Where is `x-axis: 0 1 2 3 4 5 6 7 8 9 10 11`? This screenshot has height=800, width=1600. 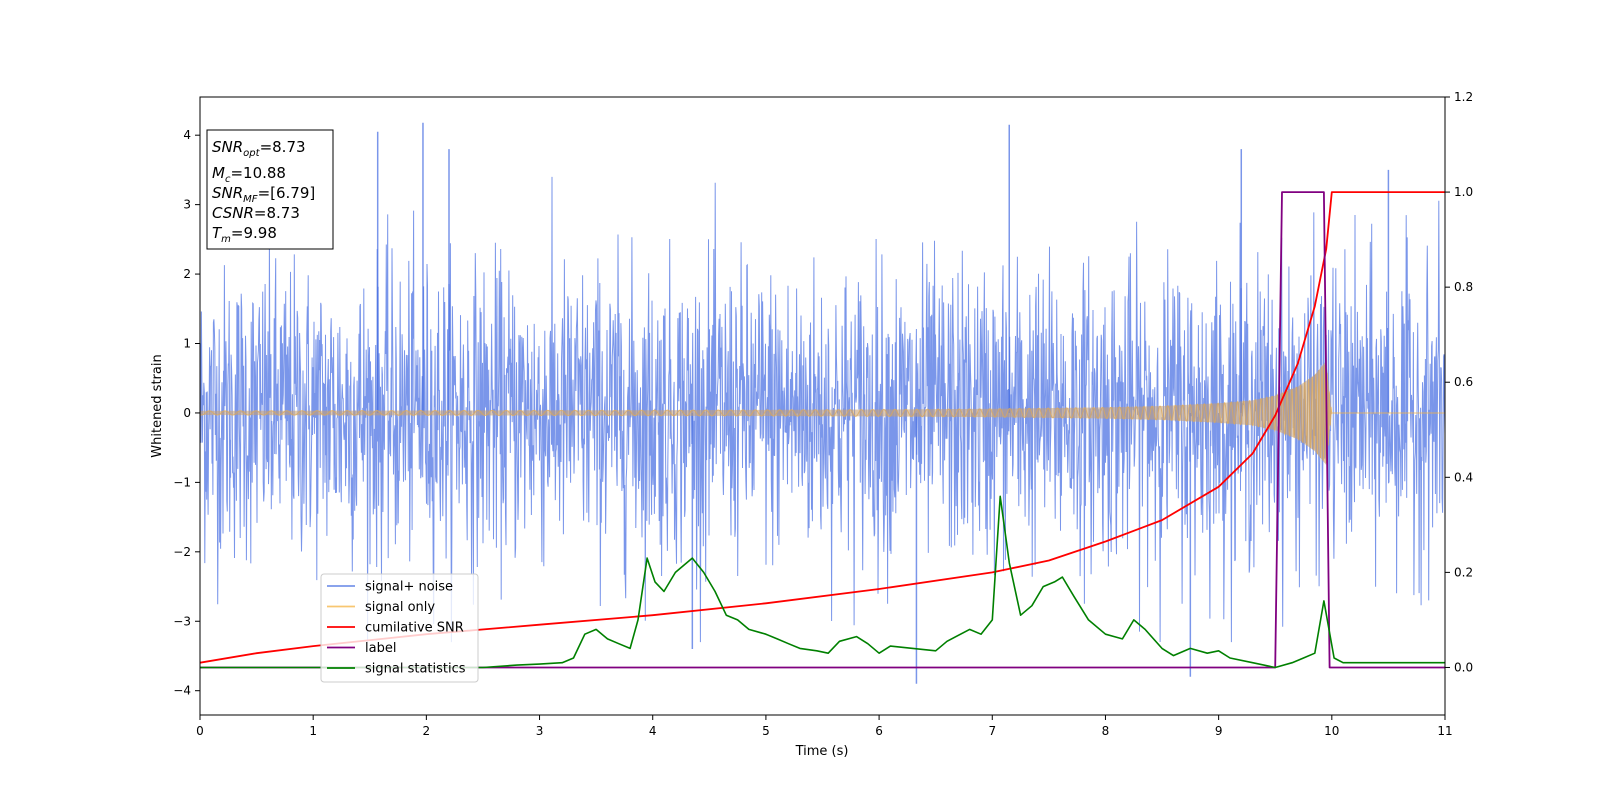
x-axis: 0 1 2 3 4 5 6 7 8 9 10 11 is located at coordinates (824, 726).